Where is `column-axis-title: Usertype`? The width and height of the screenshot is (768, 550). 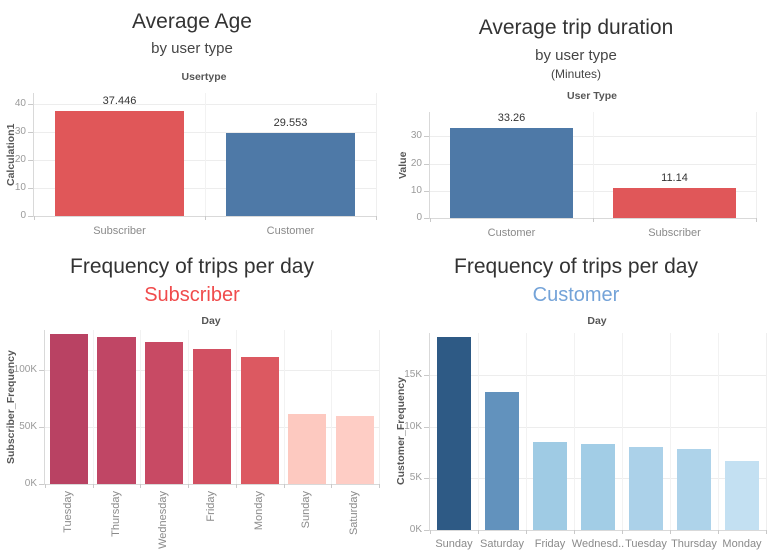
column-axis-title: Usertype is located at coordinates (204, 77).